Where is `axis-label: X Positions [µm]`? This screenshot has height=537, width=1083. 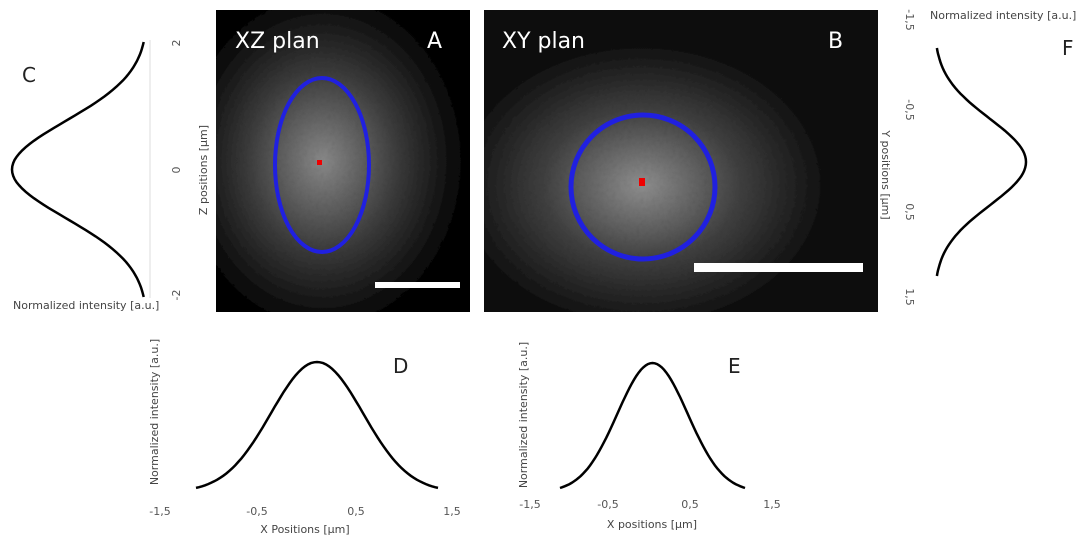 axis-label: X Positions [µm] is located at coordinates (304, 529).